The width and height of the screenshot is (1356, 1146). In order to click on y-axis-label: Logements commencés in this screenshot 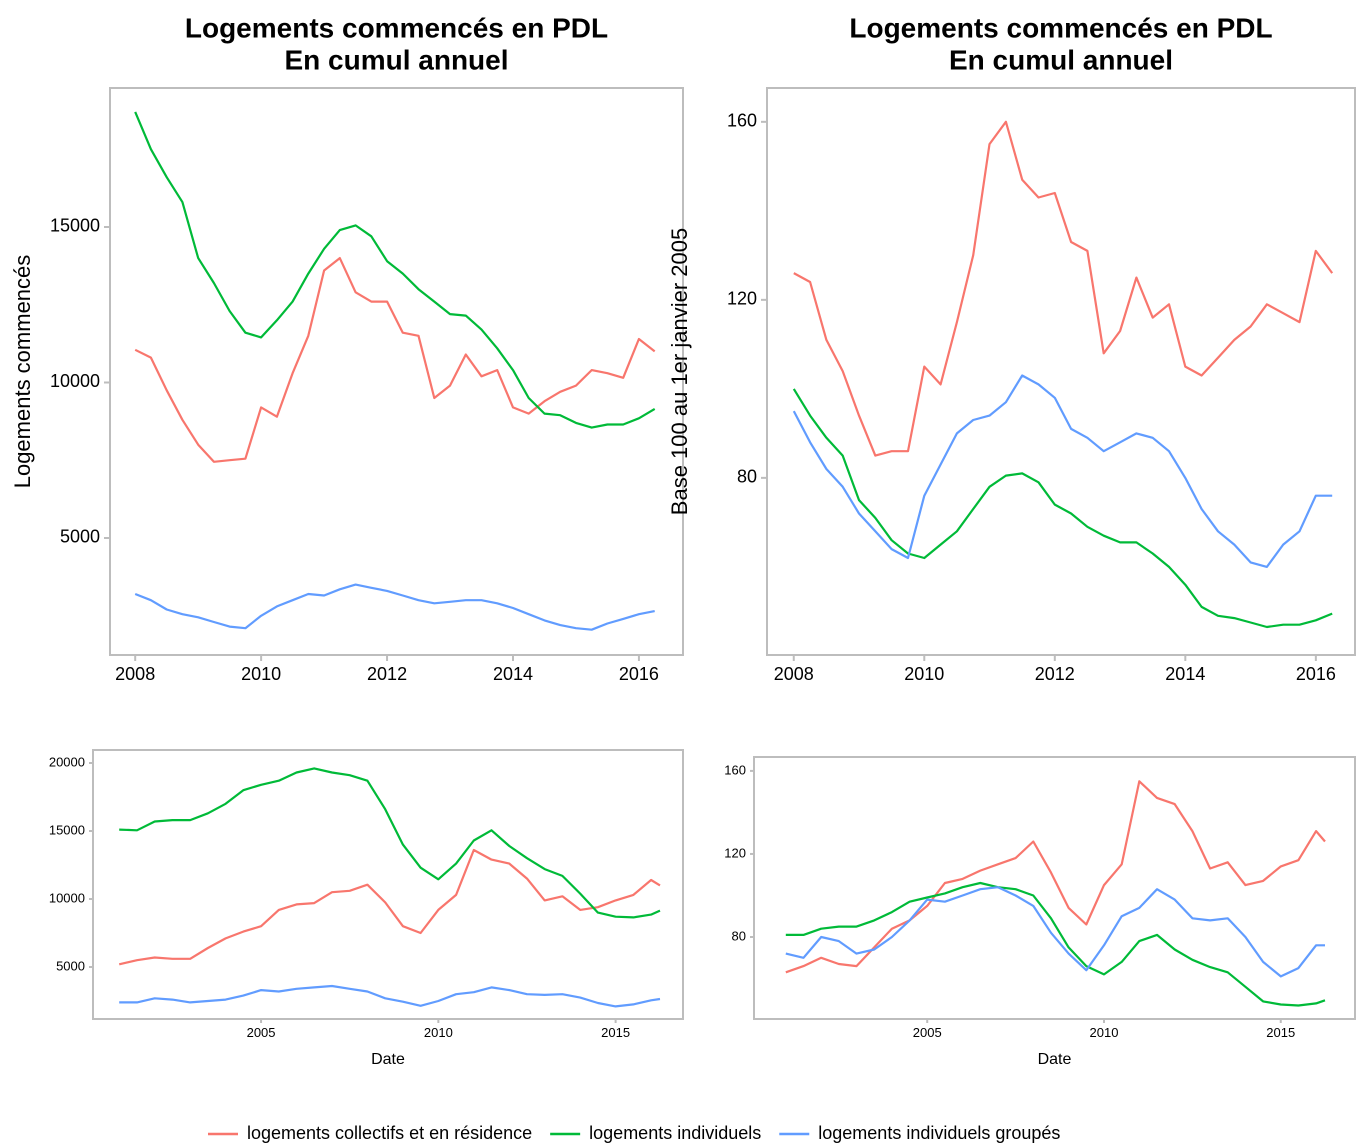, I will do `click(22, 372)`.